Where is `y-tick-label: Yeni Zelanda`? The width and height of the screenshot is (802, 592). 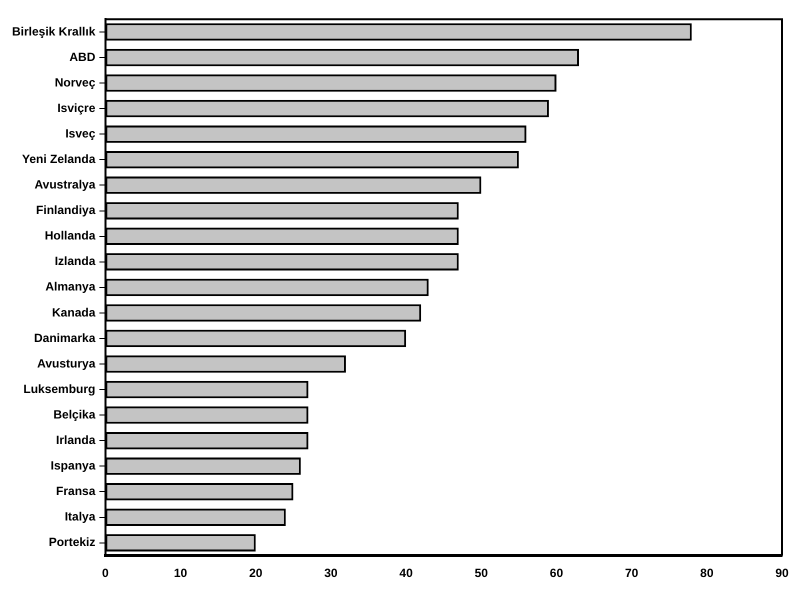 y-tick-label: Yeni Zelanda is located at coordinates (59, 159).